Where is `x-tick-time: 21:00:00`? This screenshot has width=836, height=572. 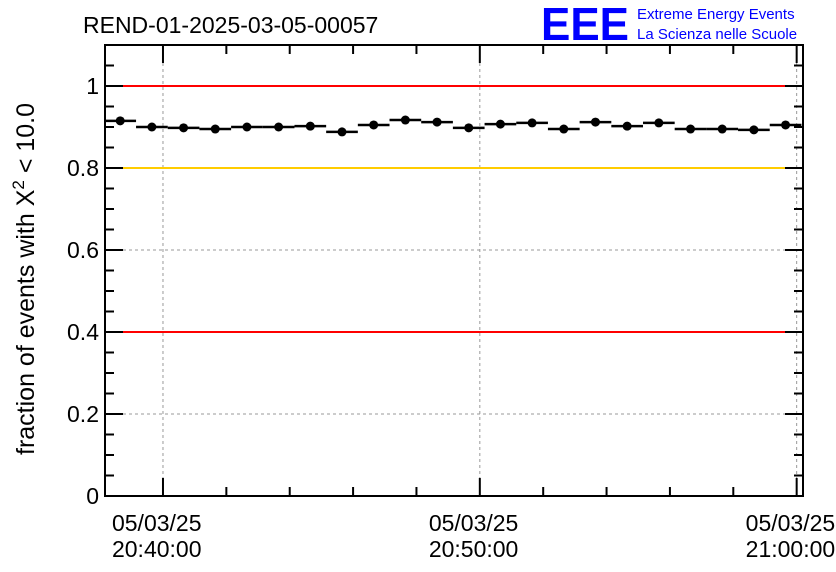
x-tick-time: 21:00:00 is located at coordinates (791, 549).